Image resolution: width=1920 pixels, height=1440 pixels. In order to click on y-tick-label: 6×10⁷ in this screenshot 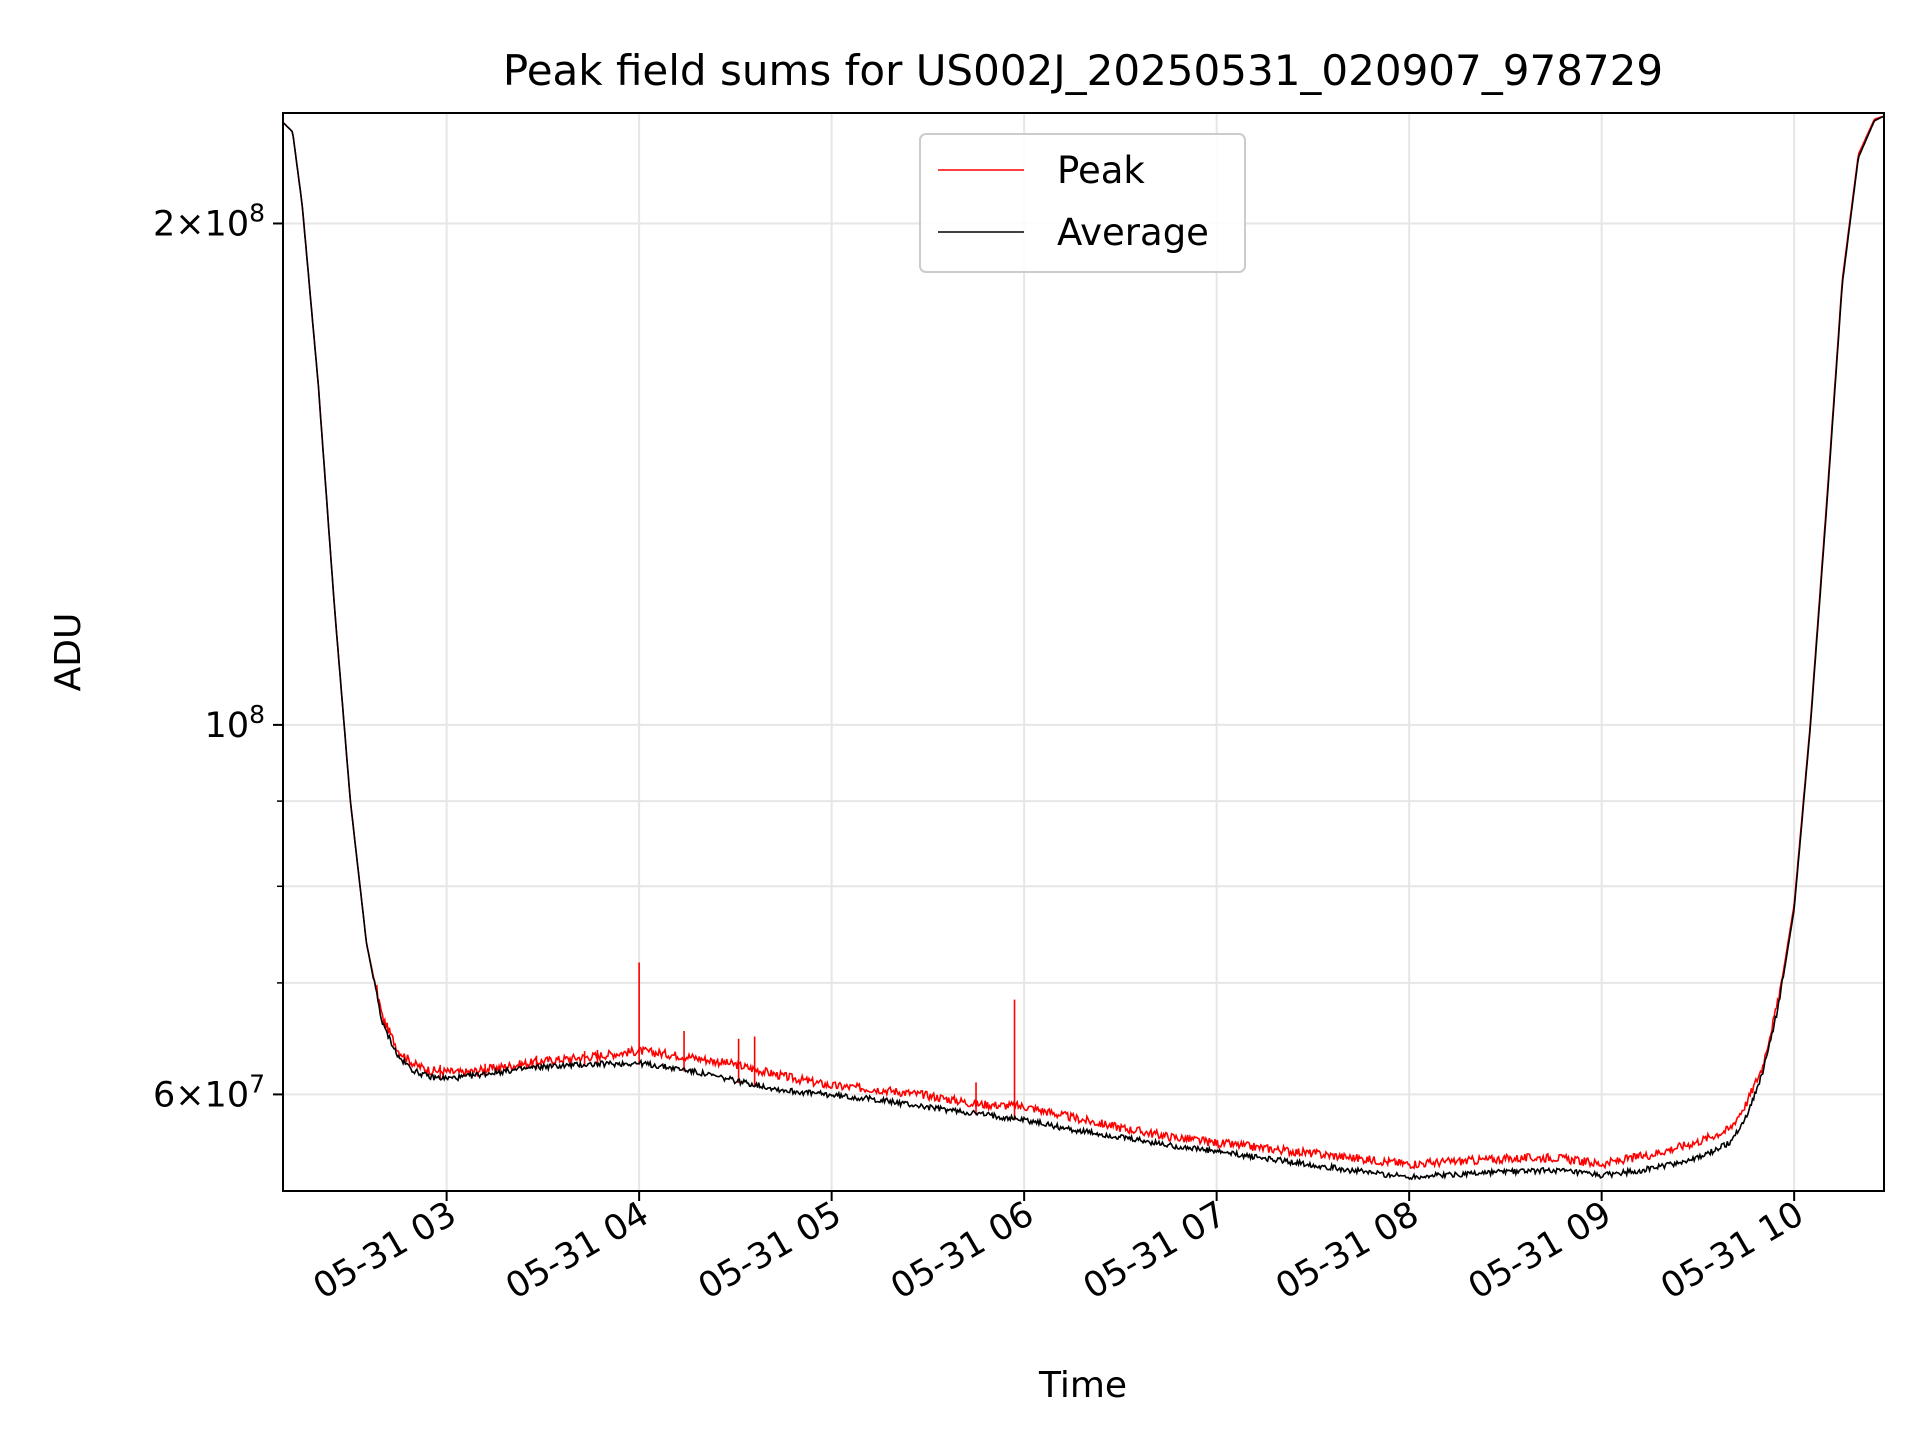, I will do `click(209, 1092)`.